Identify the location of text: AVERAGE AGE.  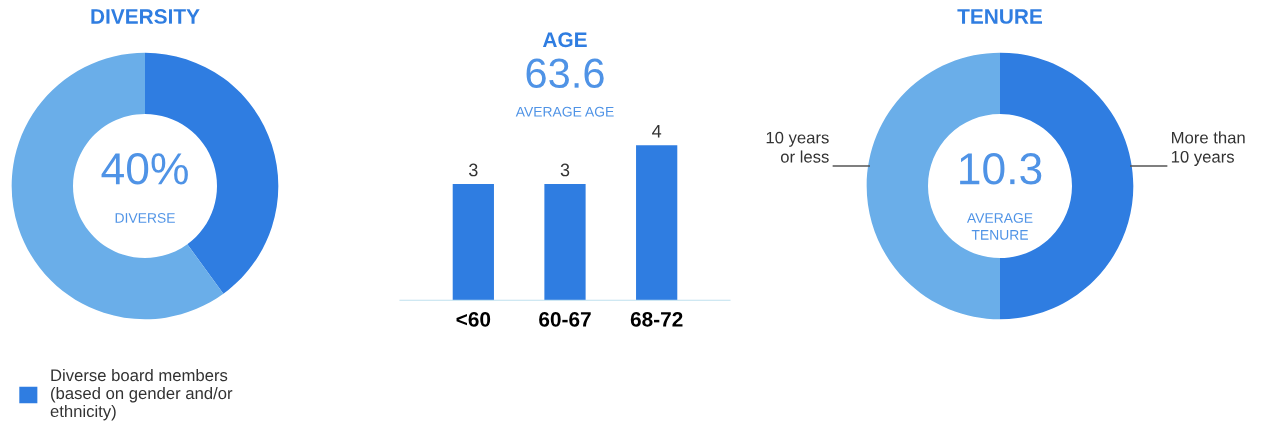
(564, 111).